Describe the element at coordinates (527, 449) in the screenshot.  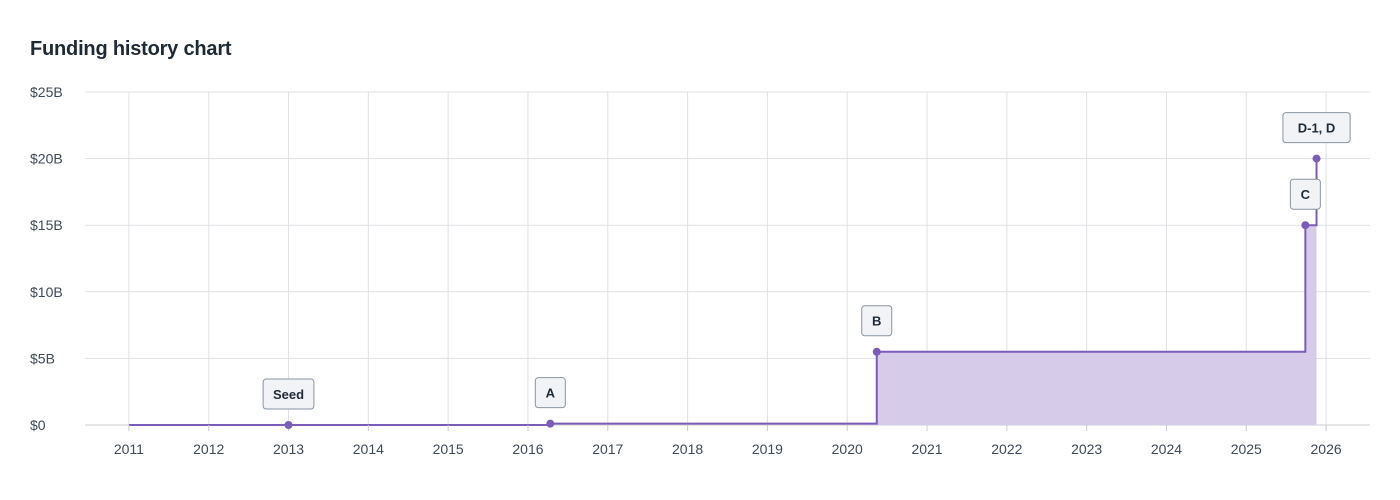
I see `x-tick-label: 2016` at that location.